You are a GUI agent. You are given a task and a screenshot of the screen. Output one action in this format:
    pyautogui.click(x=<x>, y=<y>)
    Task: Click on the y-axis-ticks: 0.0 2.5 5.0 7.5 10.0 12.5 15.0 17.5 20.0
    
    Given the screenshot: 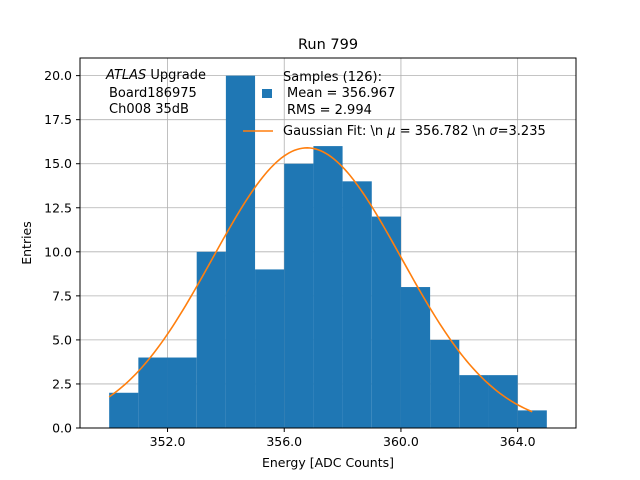 What is the action you would take?
    pyautogui.click(x=62, y=252)
    